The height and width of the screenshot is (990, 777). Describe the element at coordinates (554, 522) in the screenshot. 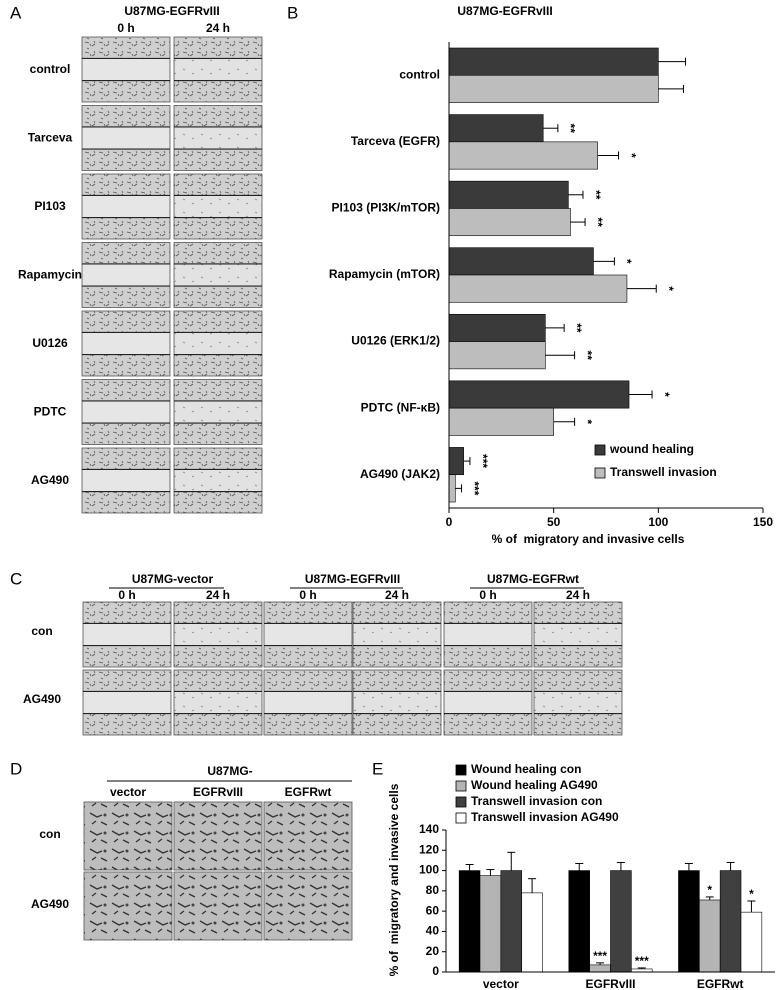

I see `x-tick-label: 50` at that location.